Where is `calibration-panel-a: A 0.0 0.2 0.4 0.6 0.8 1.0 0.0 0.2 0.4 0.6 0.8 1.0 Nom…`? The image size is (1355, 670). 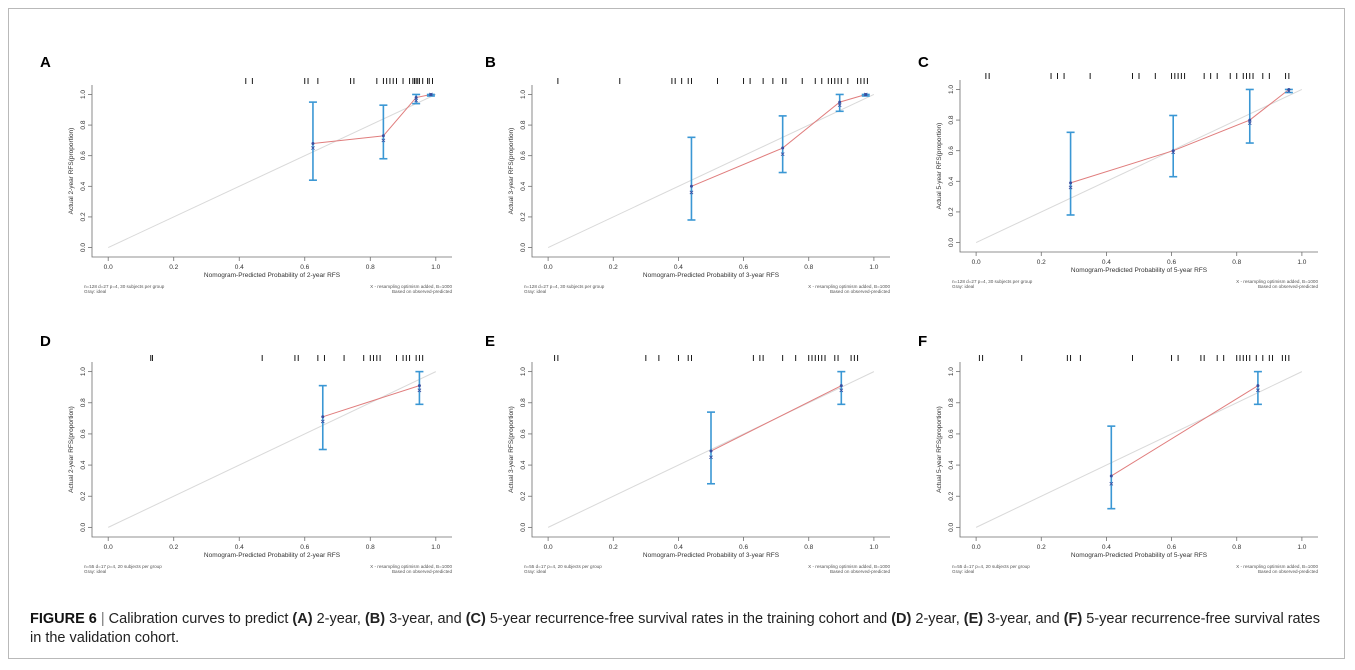
calibration-panel-a: A 0.0 0.2 0.4 0.6 0.8 1.0 0.0 0.2 0.4 0.6 0.8 1.0 Nom… is located at coordinates (246, 174).